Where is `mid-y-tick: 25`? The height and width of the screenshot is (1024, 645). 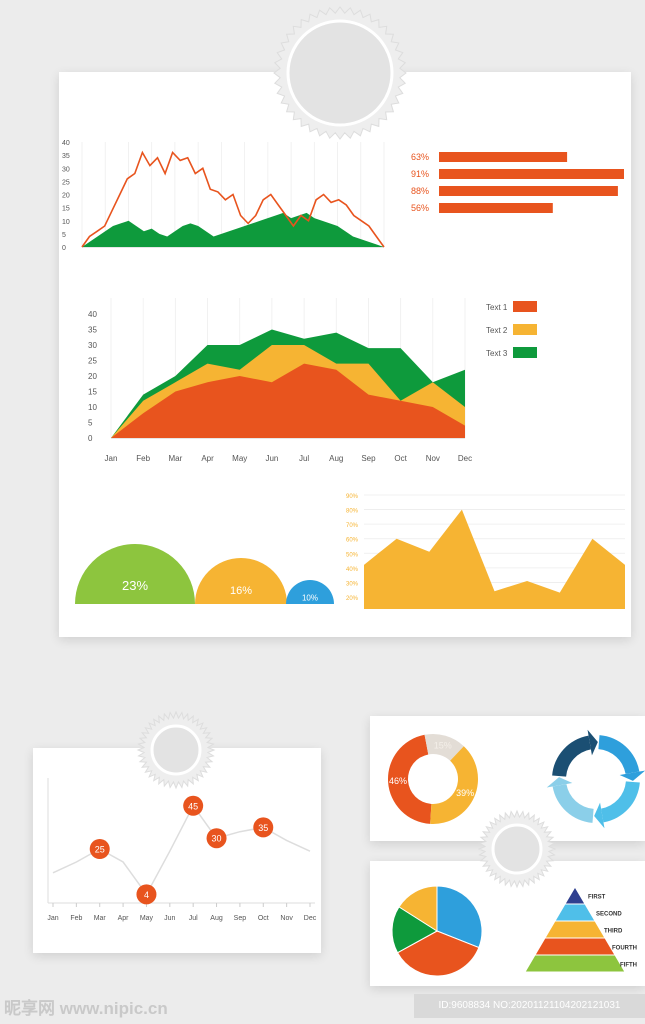 mid-y-tick: 25 is located at coordinates (92, 361).